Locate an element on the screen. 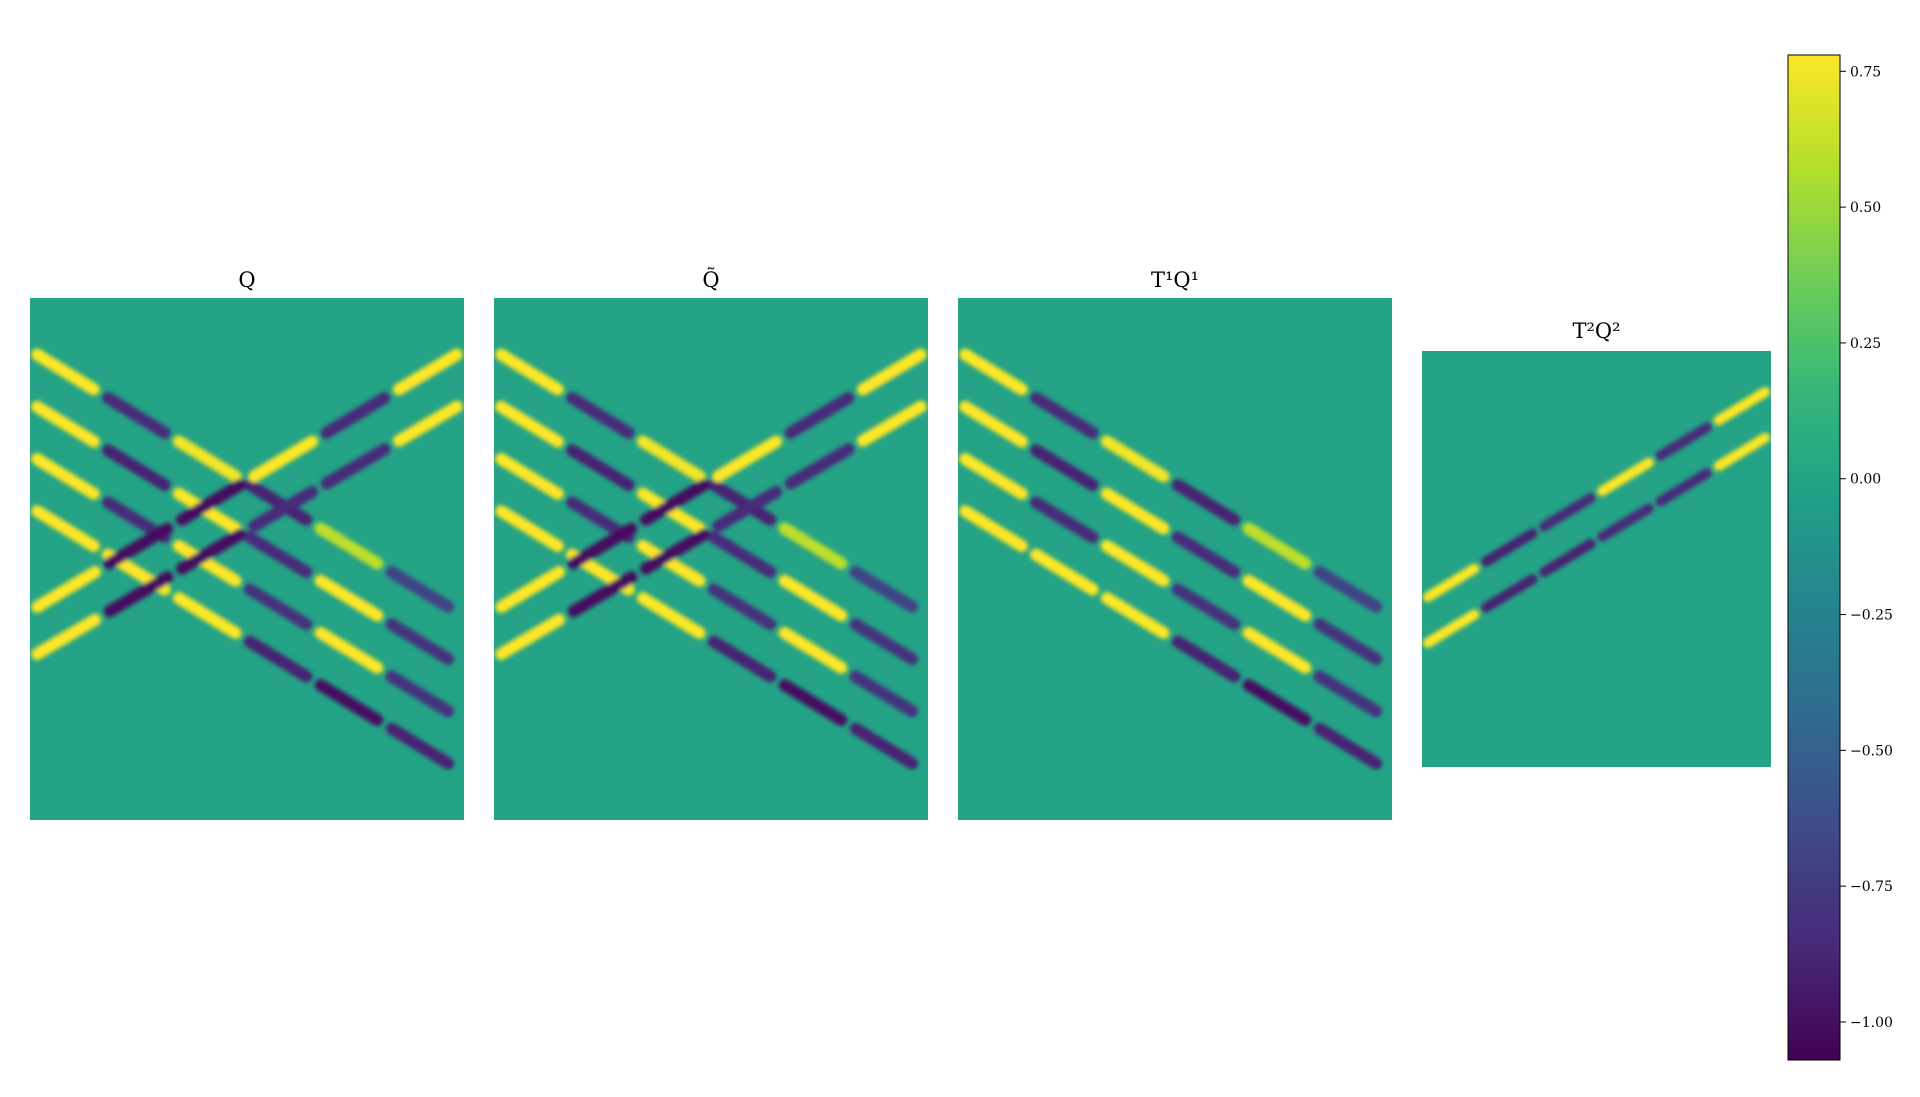 This screenshot has width=1920, height=1097. colorbar-tick-label: −0.25 is located at coordinates (1871, 616).